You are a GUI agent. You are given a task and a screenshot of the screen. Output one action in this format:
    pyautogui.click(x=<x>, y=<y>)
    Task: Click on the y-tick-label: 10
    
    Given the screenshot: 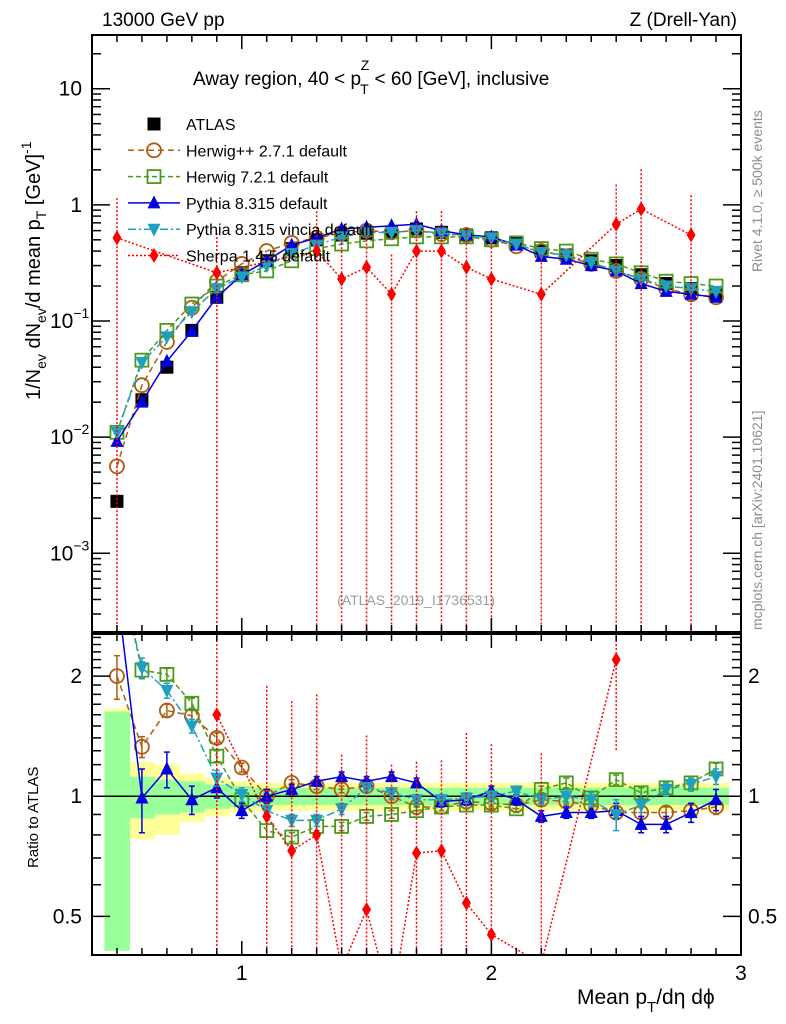 What is the action you would take?
    pyautogui.click(x=70, y=89)
    